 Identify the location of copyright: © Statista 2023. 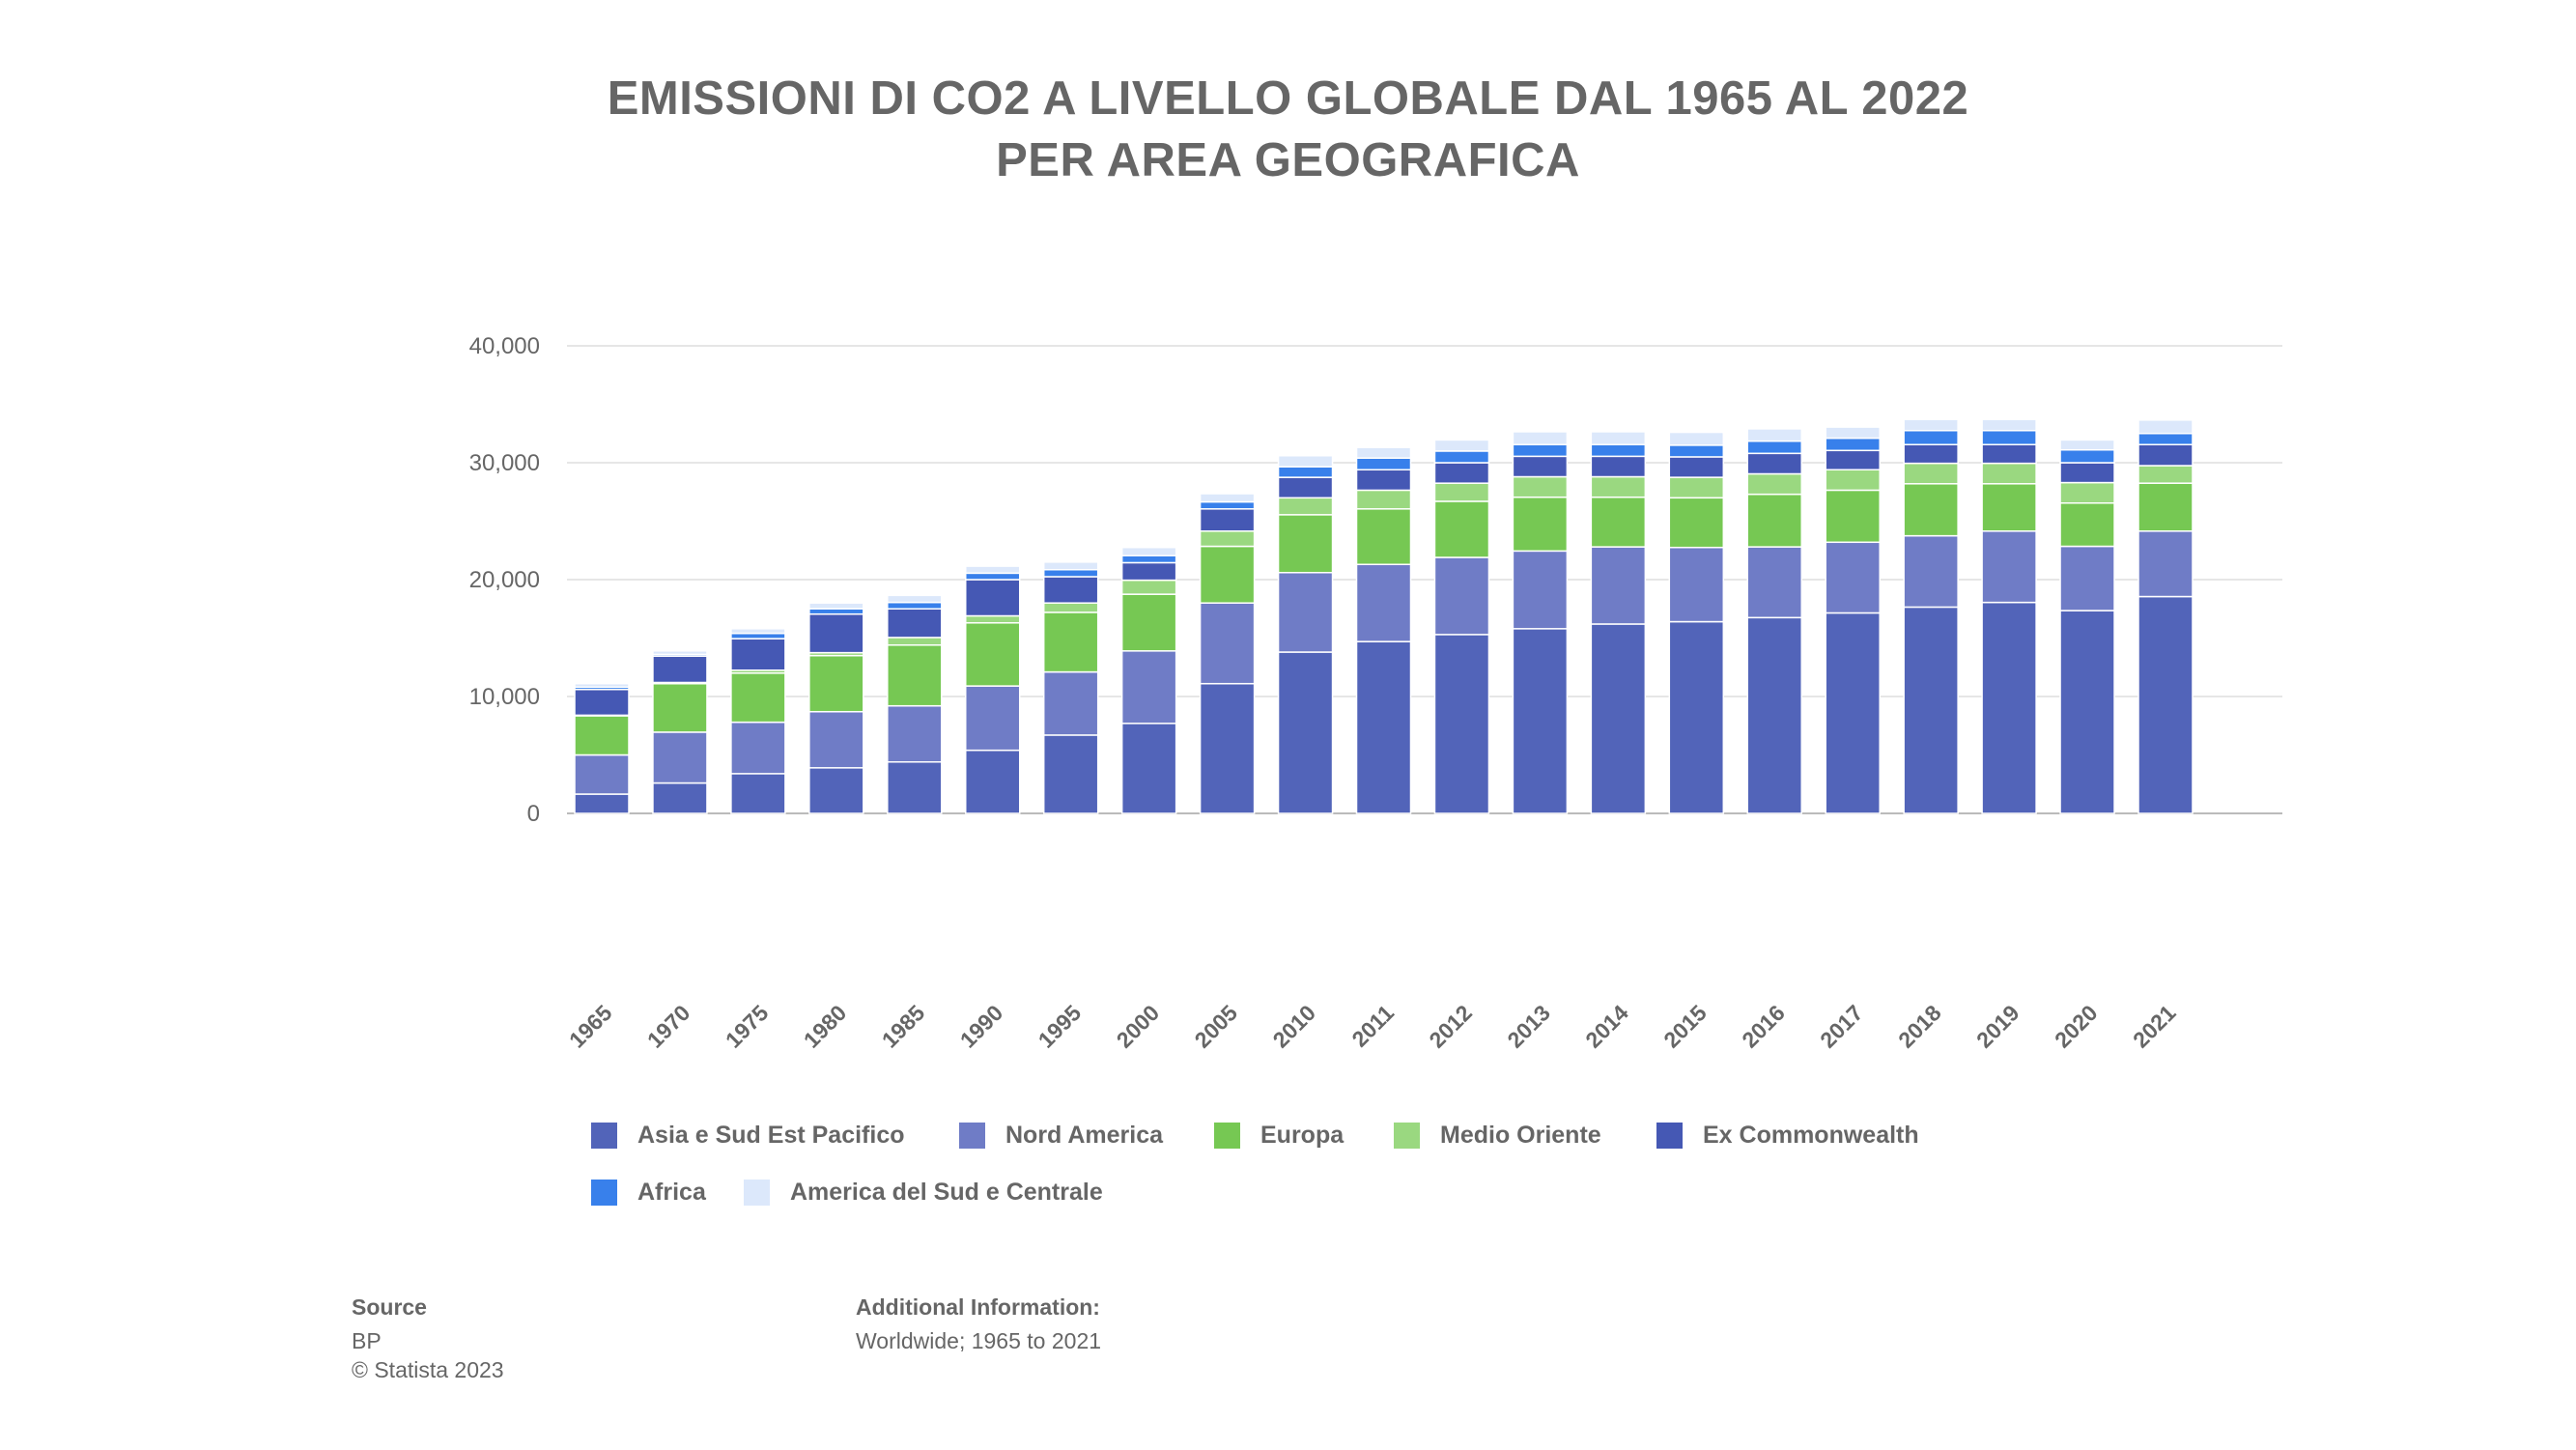
(428, 1369).